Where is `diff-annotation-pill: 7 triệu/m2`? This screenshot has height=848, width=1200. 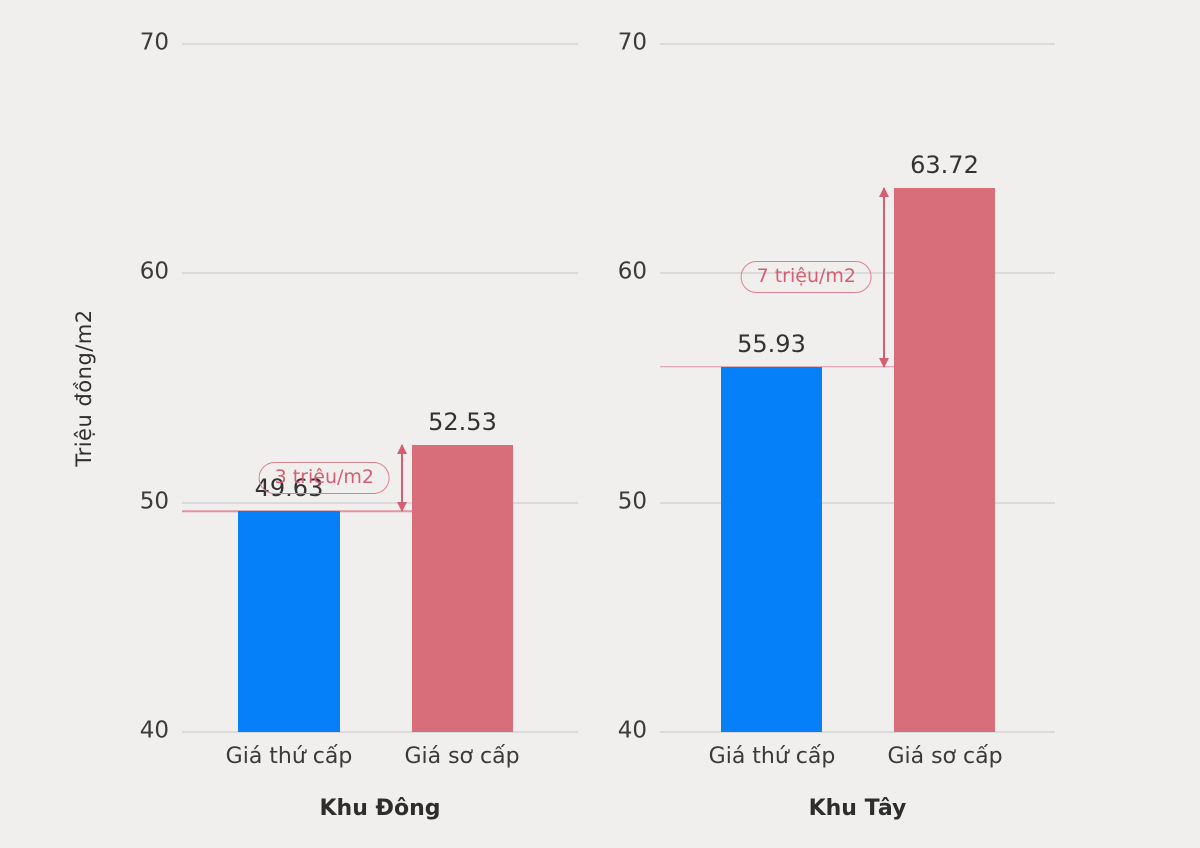
diff-annotation-pill: 7 triệu/m2 is located at coordinates (806, 277).